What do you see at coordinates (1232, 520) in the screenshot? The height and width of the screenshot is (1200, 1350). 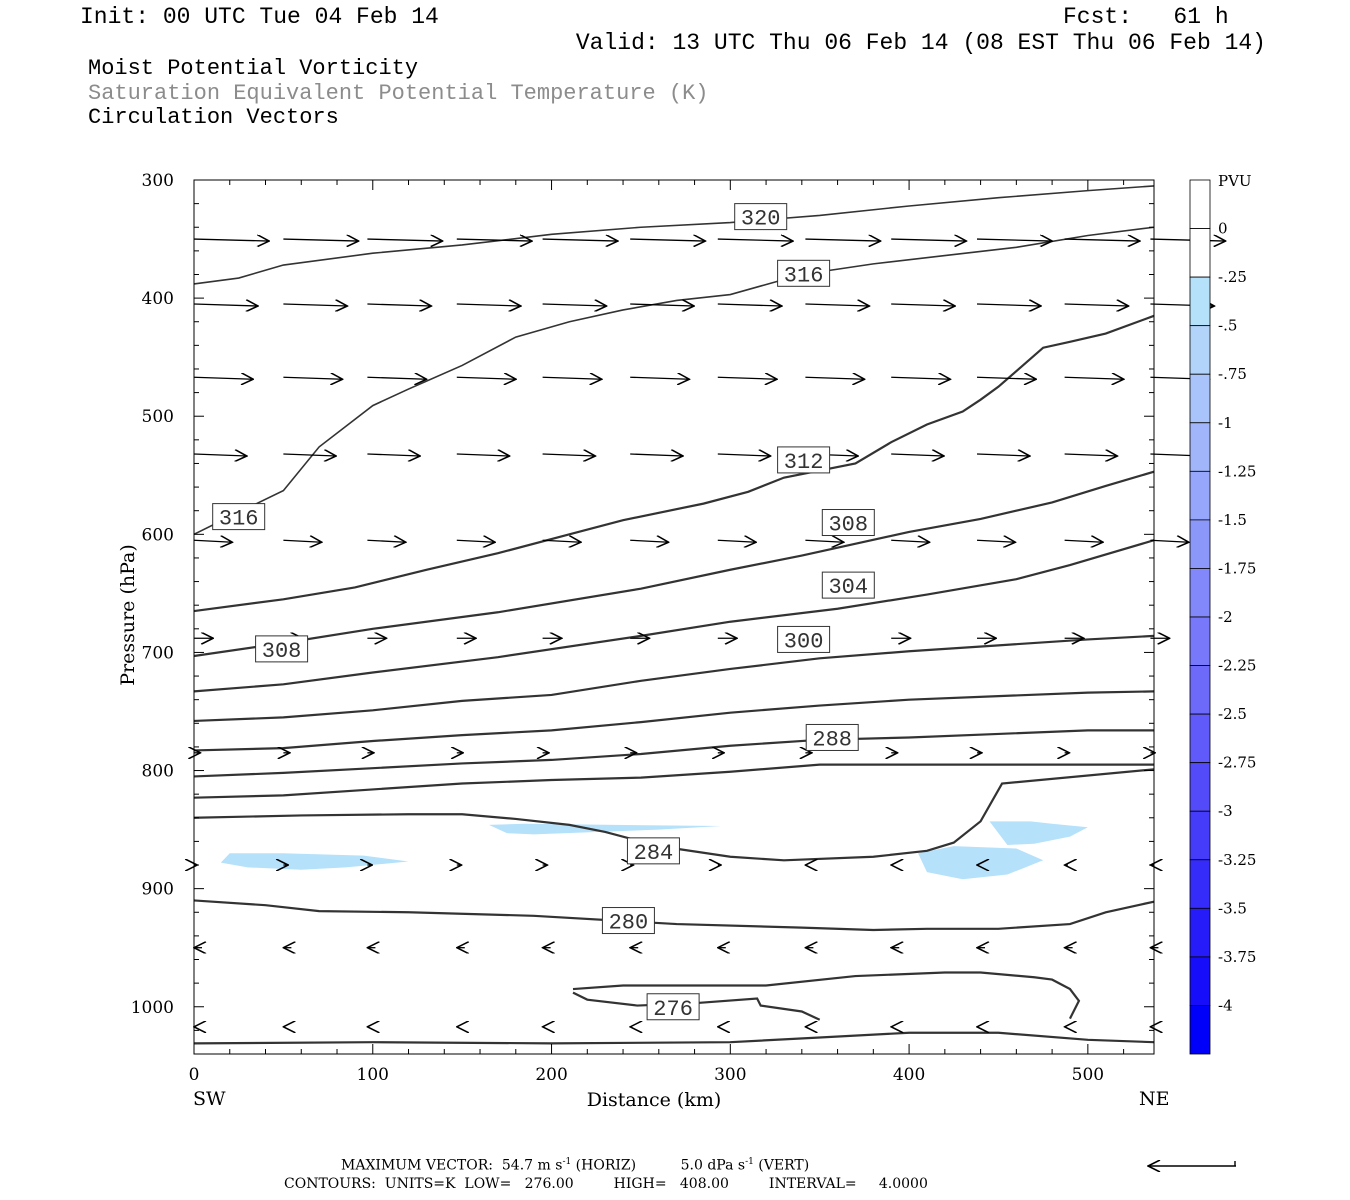 I see `colorbar-label: -1.5` at bounding box center [1232, 520].